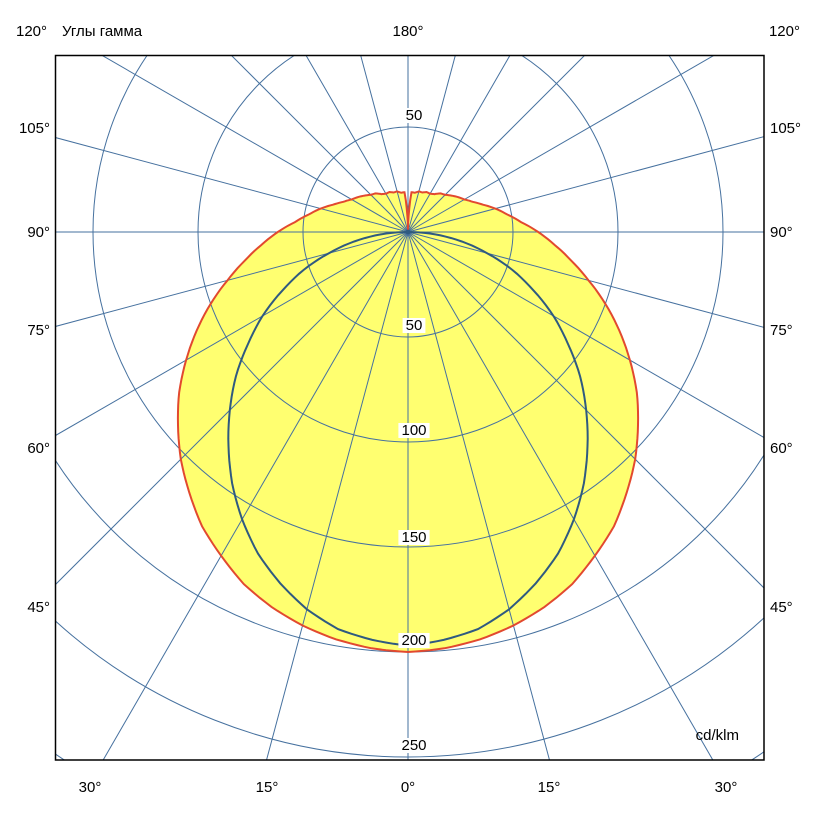 This screenshot has width=816, height=821. I want to click on angle-label-right-1: 90°, so click(781, 232).